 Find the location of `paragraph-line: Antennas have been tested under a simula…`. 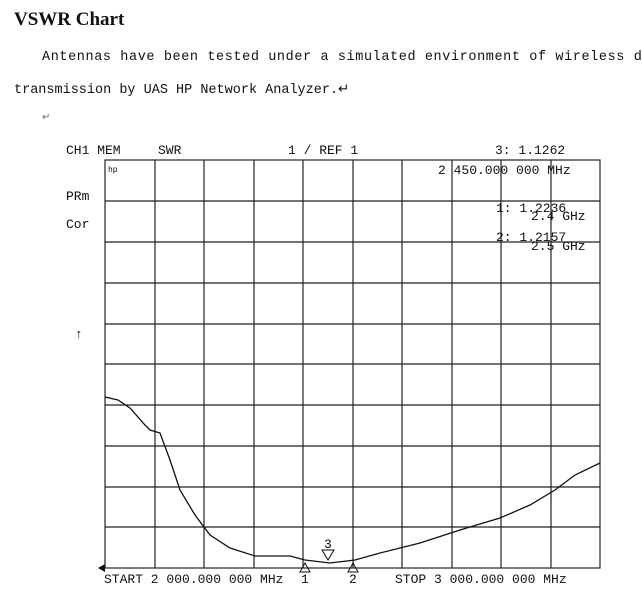

paragraph-line: Antennas have been tested under a simula… is located at coordinates (342, 57).